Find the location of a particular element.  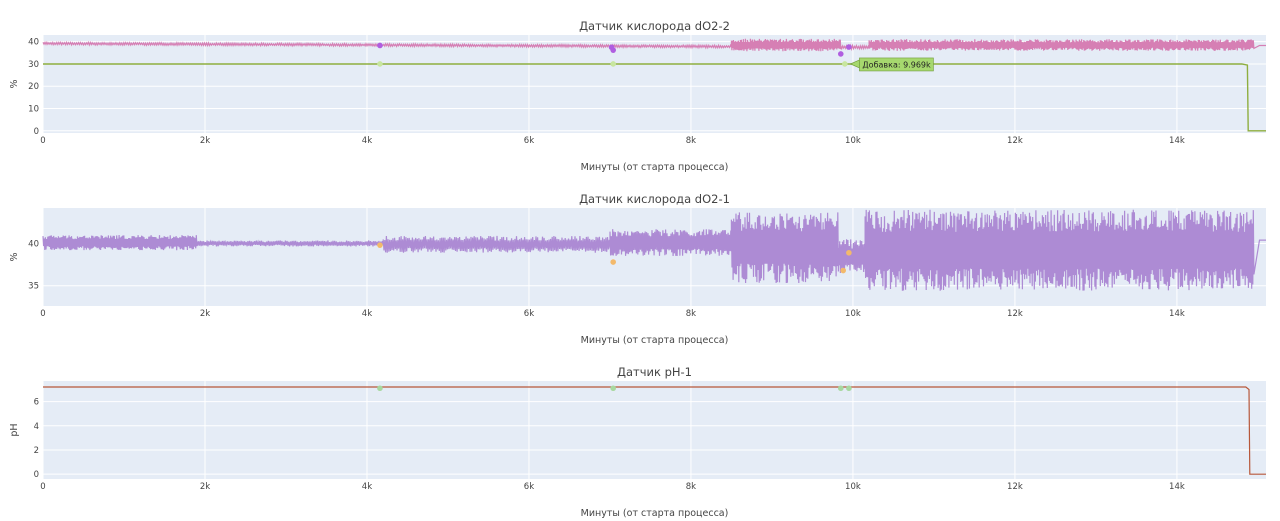

y-tick-label: 30 is located at coordinates (33, 65).